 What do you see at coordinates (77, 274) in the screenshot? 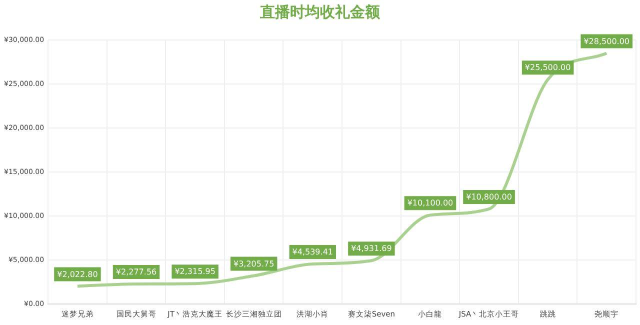
I see `data-label: ¥2,022.80` at bounding box center [77, 274].